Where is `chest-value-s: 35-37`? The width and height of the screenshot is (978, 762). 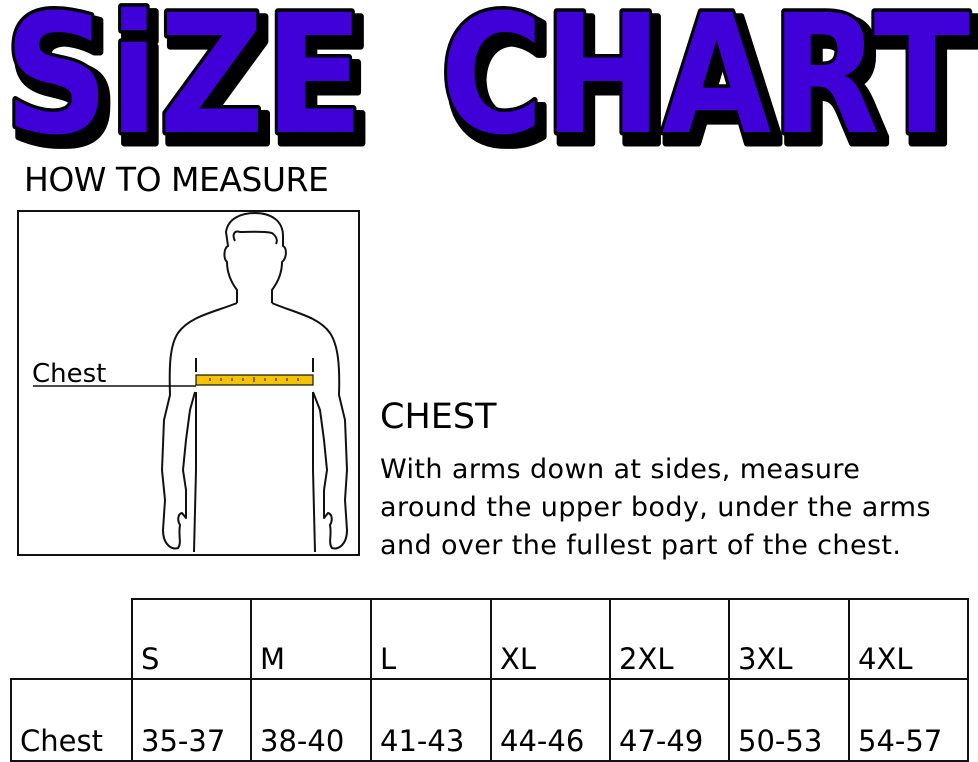 chest-value-s: 35-37 is located at coordinates (191, 720).